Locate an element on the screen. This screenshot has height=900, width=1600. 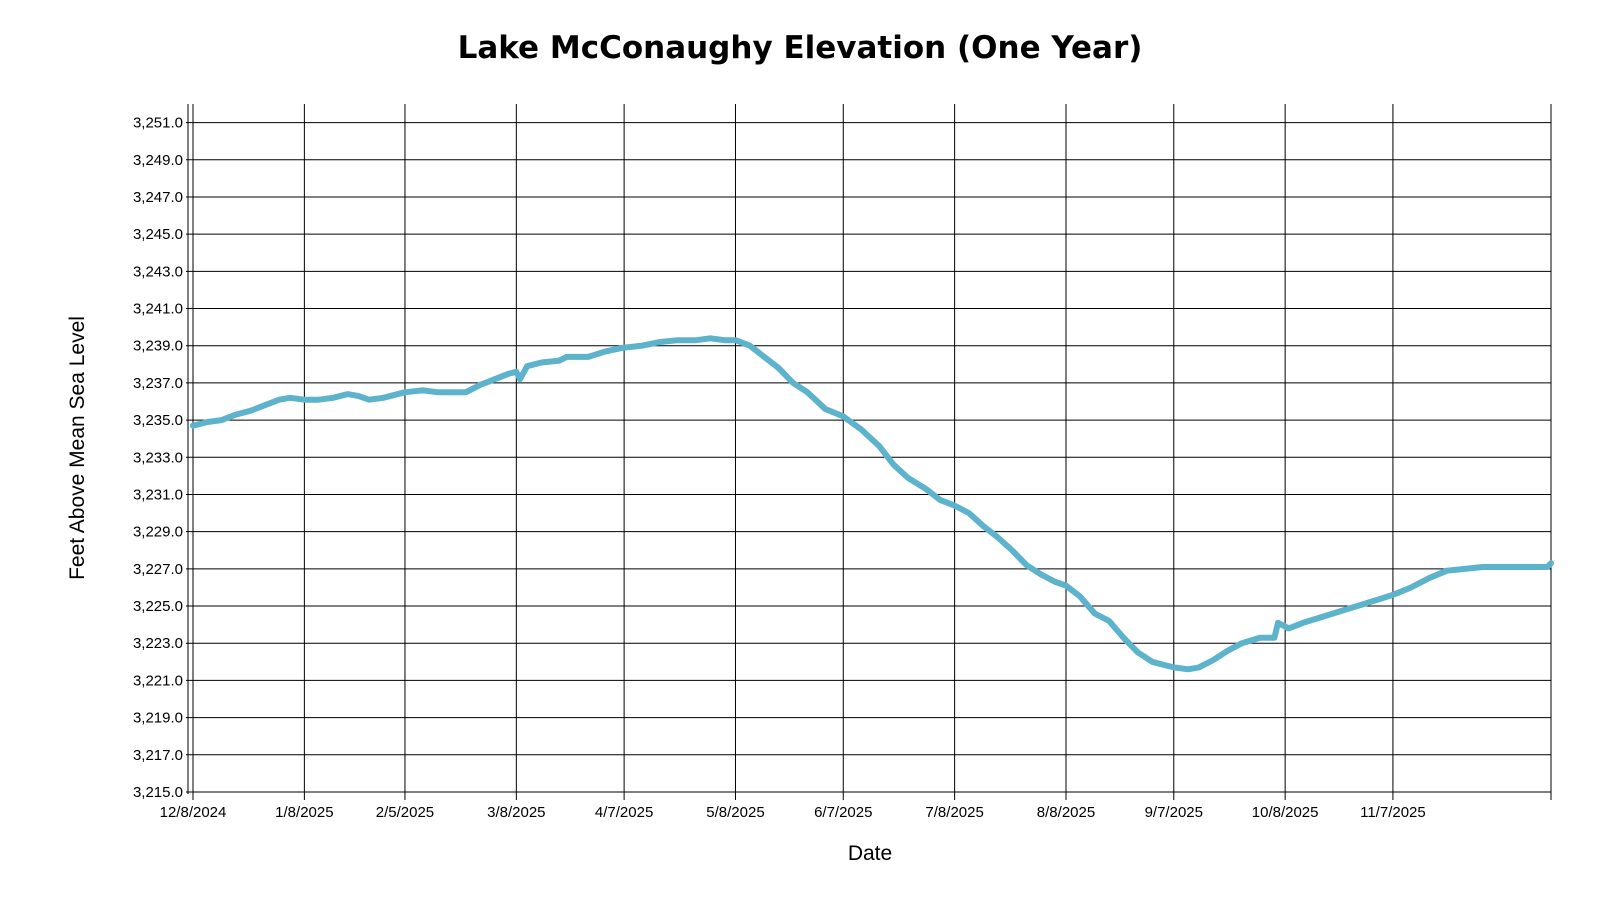
y-tick-label: 3,247.0 is located at coordinates (158, 197).